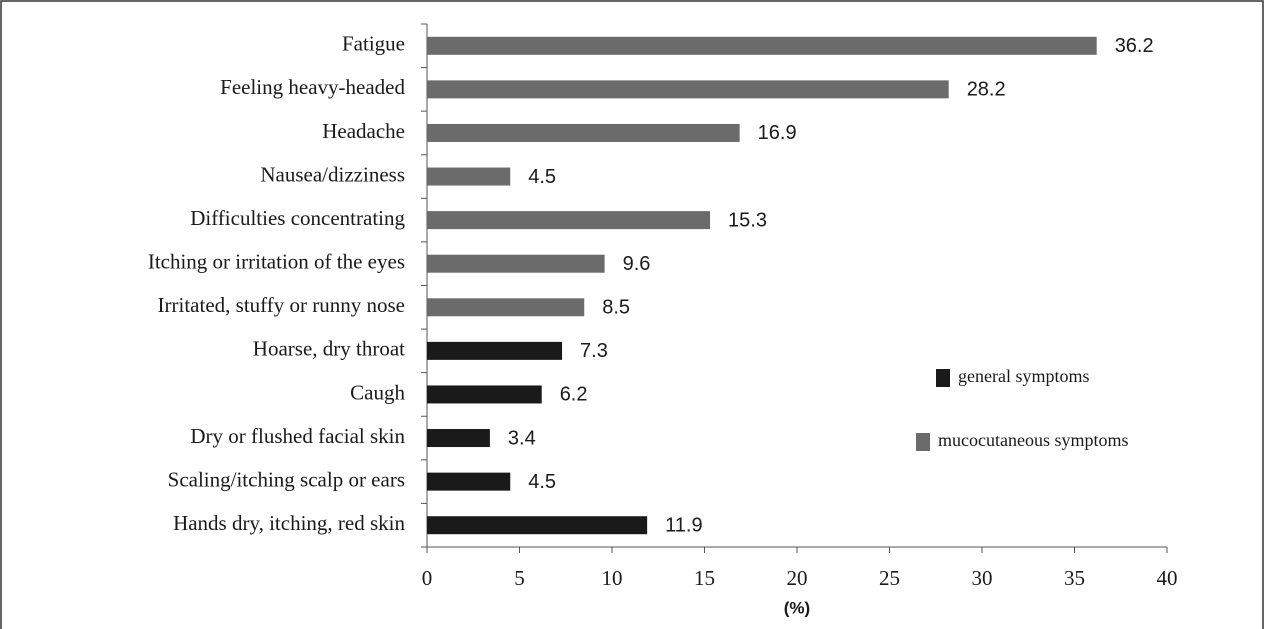 This screenshot has height=629, width=1264. What do you see at coordinates (427, 578) in the screenshot?
I see `x-tick-label: 0` at bounding box center [427, 578].